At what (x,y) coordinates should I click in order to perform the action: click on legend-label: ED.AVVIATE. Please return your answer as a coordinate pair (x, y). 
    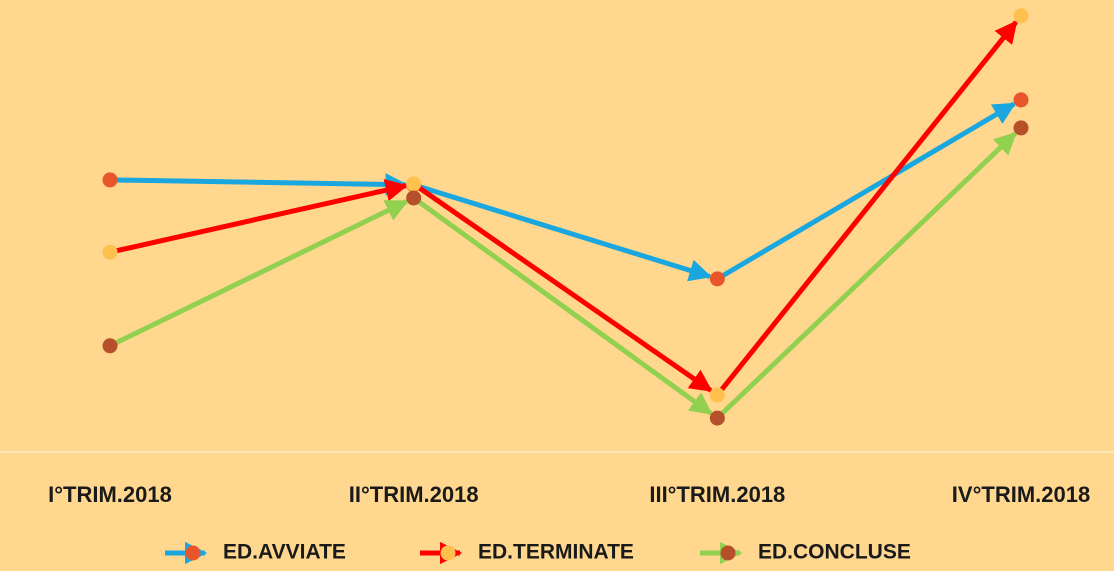
    Looking at the image, I should click on (284, 552).